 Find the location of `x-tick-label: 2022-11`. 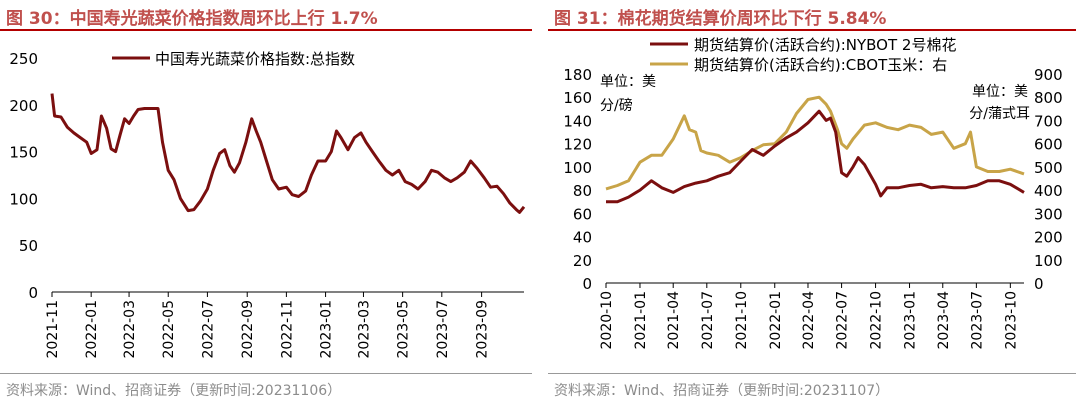

x-tick-label: 2022-11 is located at coordinates (287, 329).